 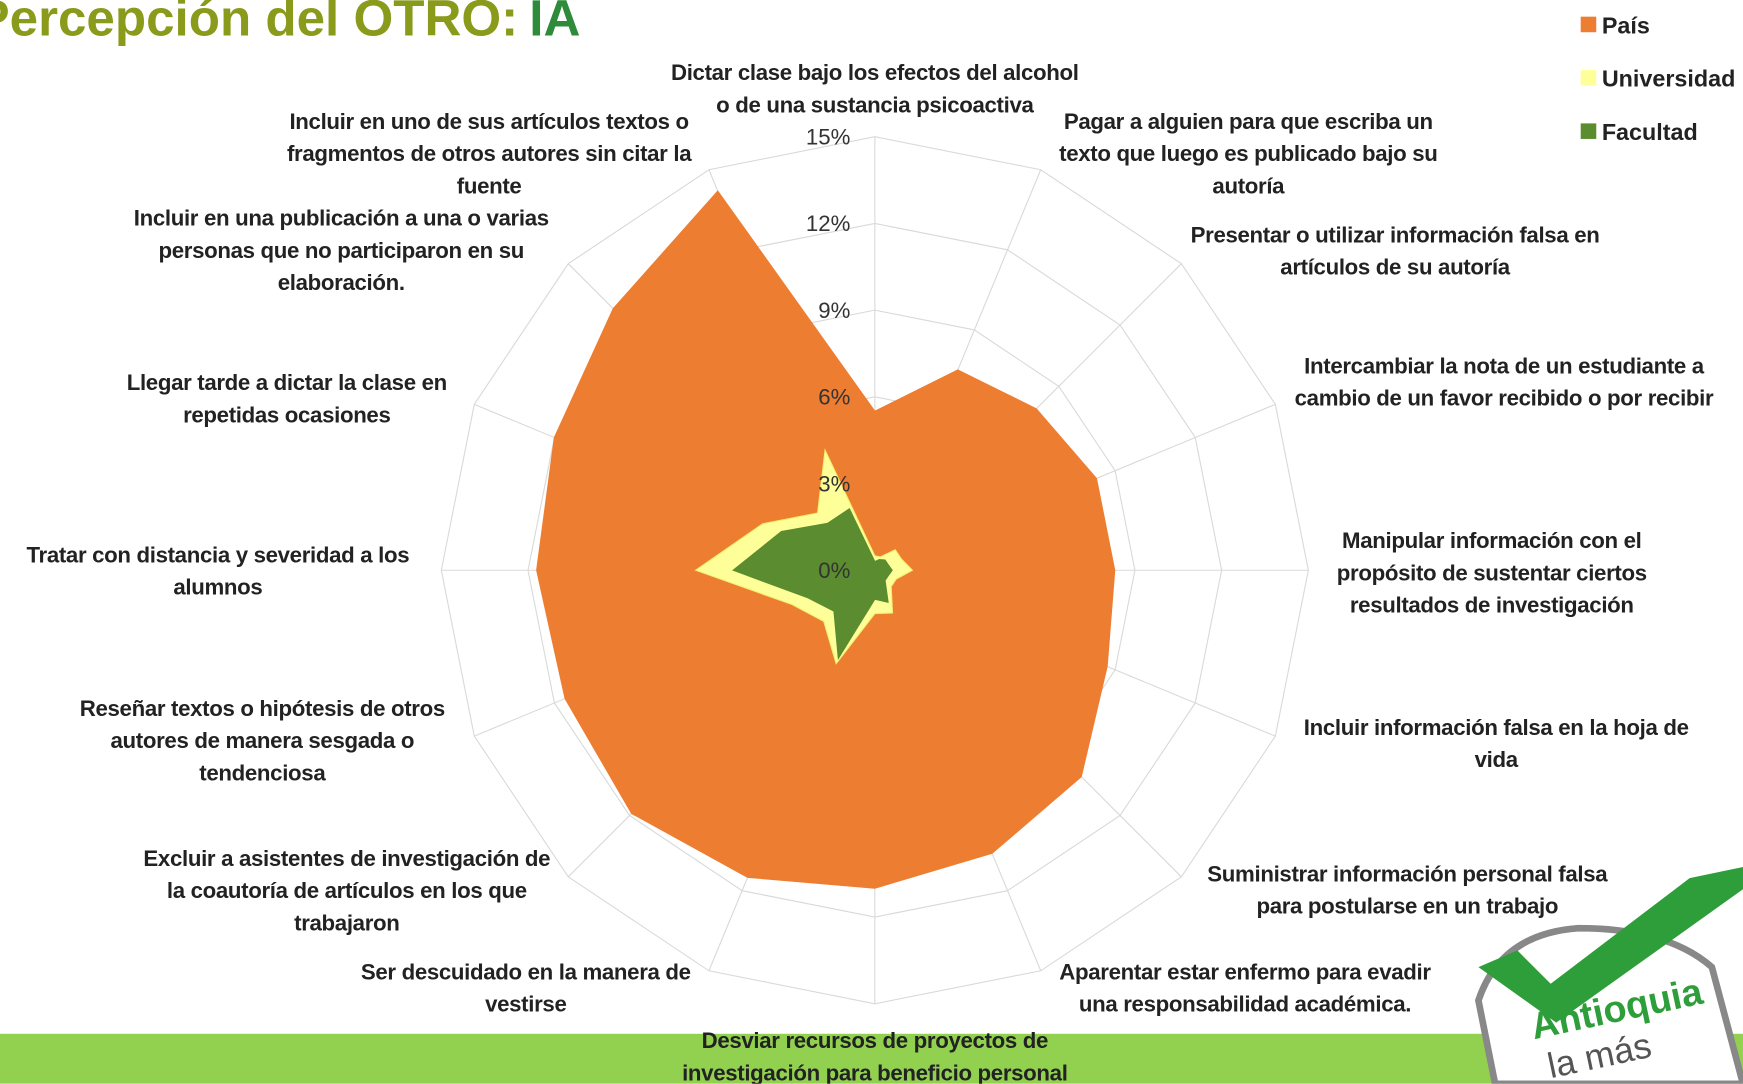 I want to click on y-tick-label: 9%, so click(x=834, y=310).